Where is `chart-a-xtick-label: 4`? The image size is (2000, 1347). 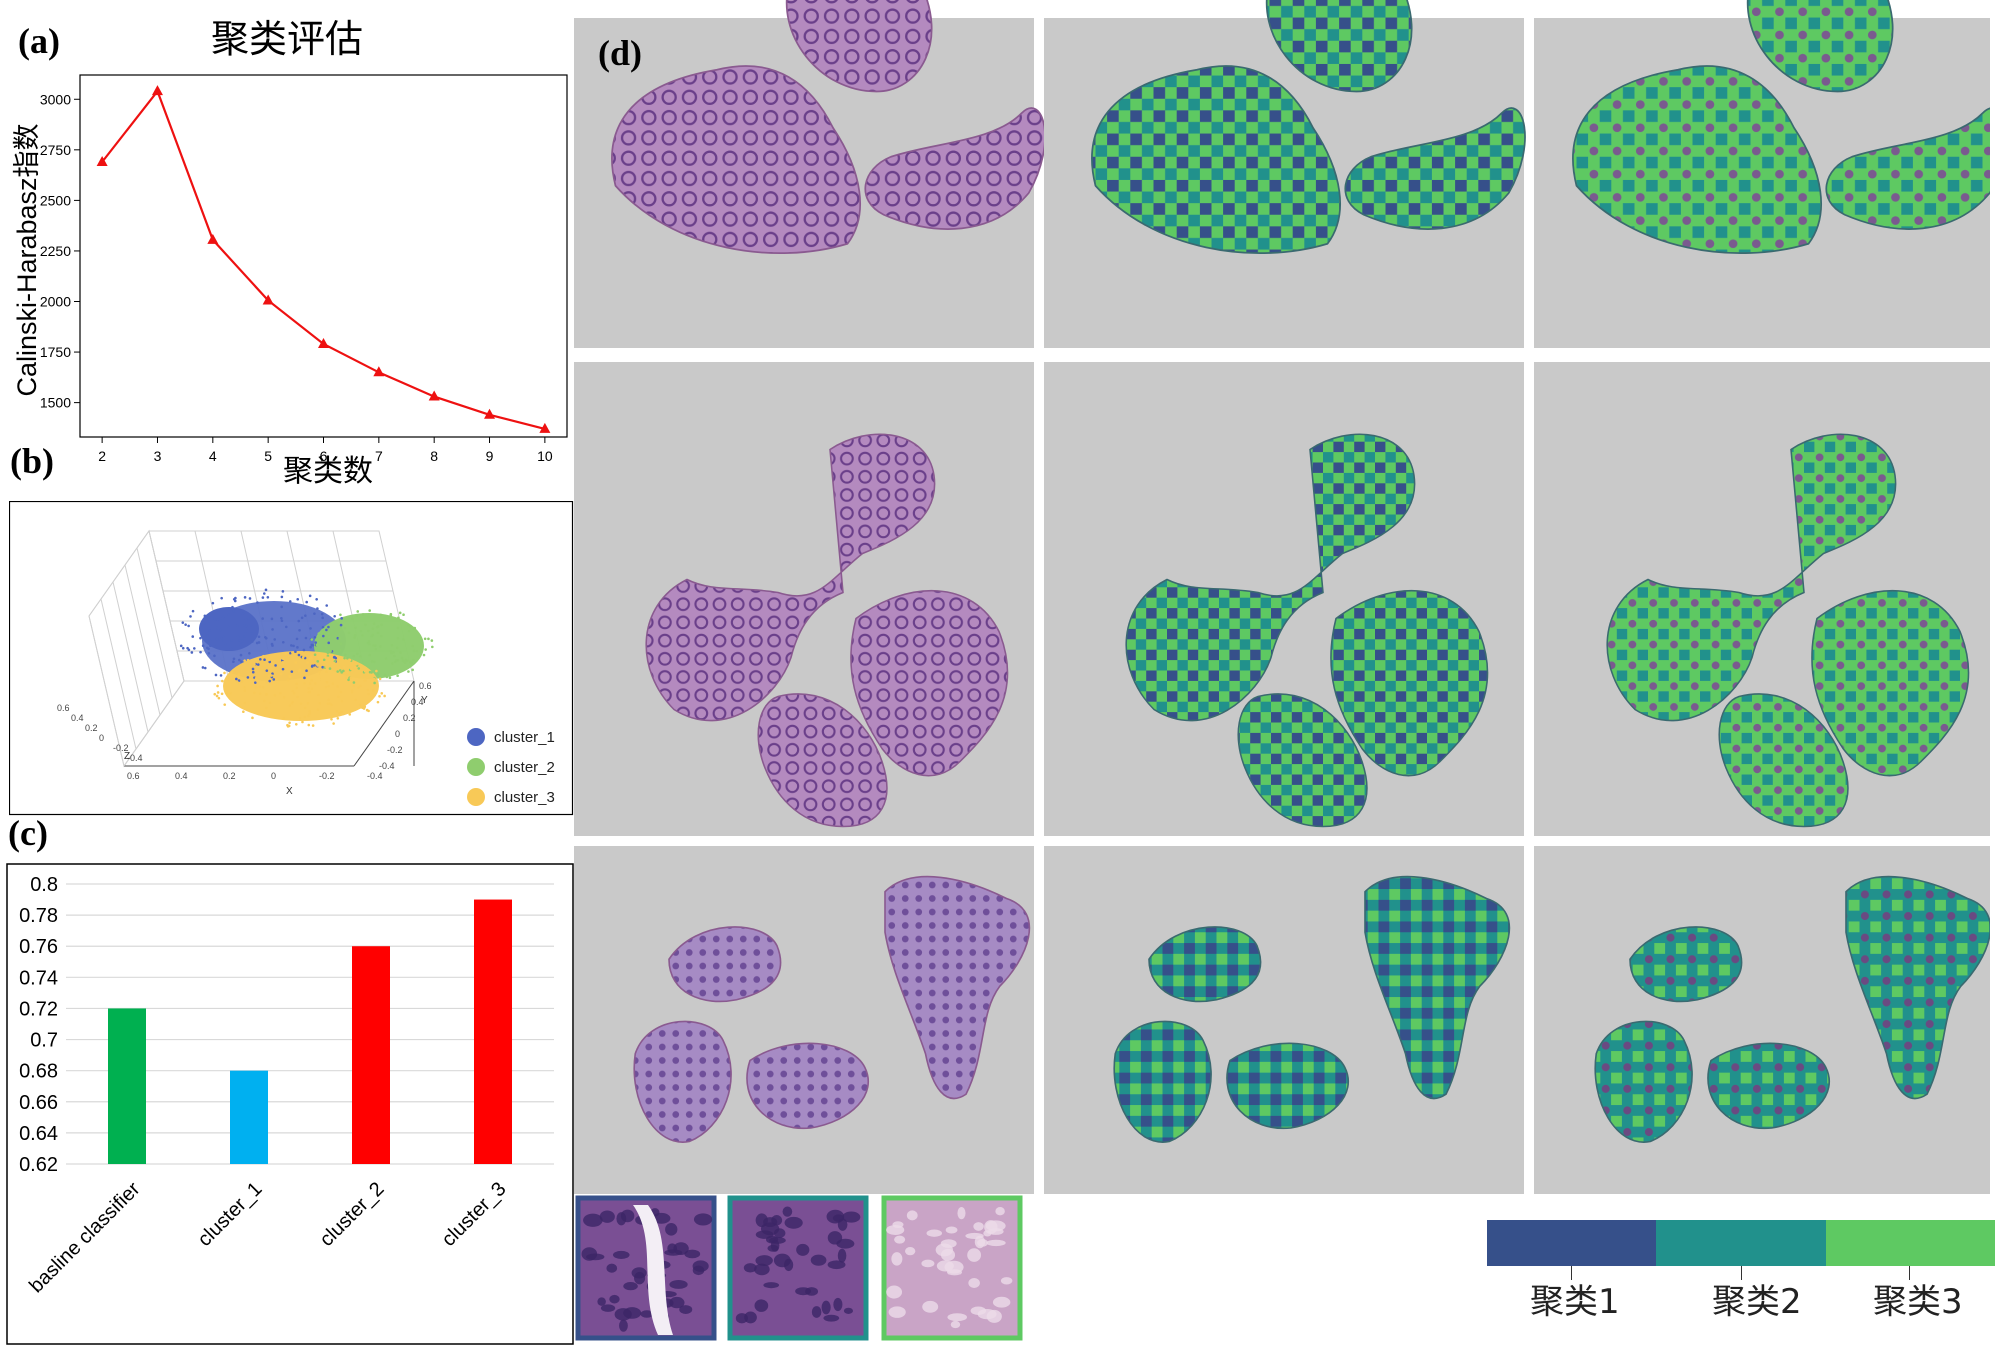
chart-a-xtick-label: 4 is located at coordinates (213, 456).